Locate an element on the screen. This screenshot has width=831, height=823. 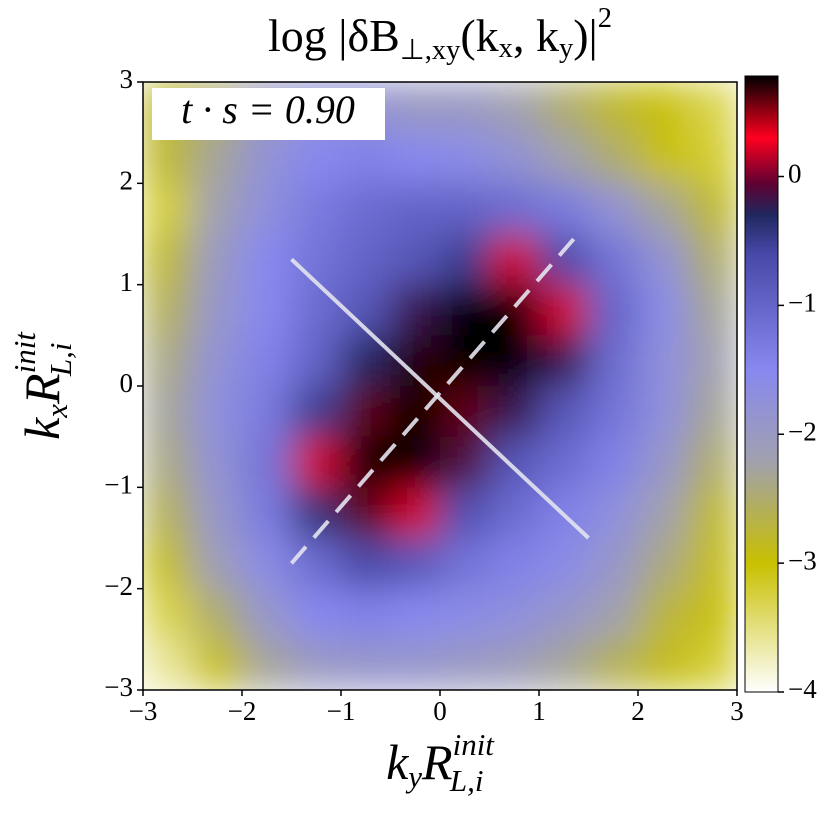
label-part: , k is located at coordinates (536, 35).